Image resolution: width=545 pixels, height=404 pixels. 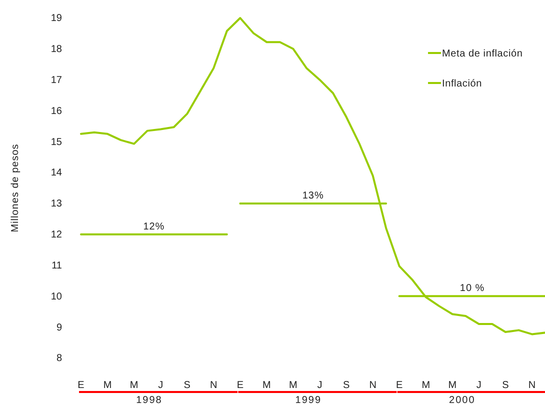 I want to click on y-tick-label: 18, so click(x=56, y=50).